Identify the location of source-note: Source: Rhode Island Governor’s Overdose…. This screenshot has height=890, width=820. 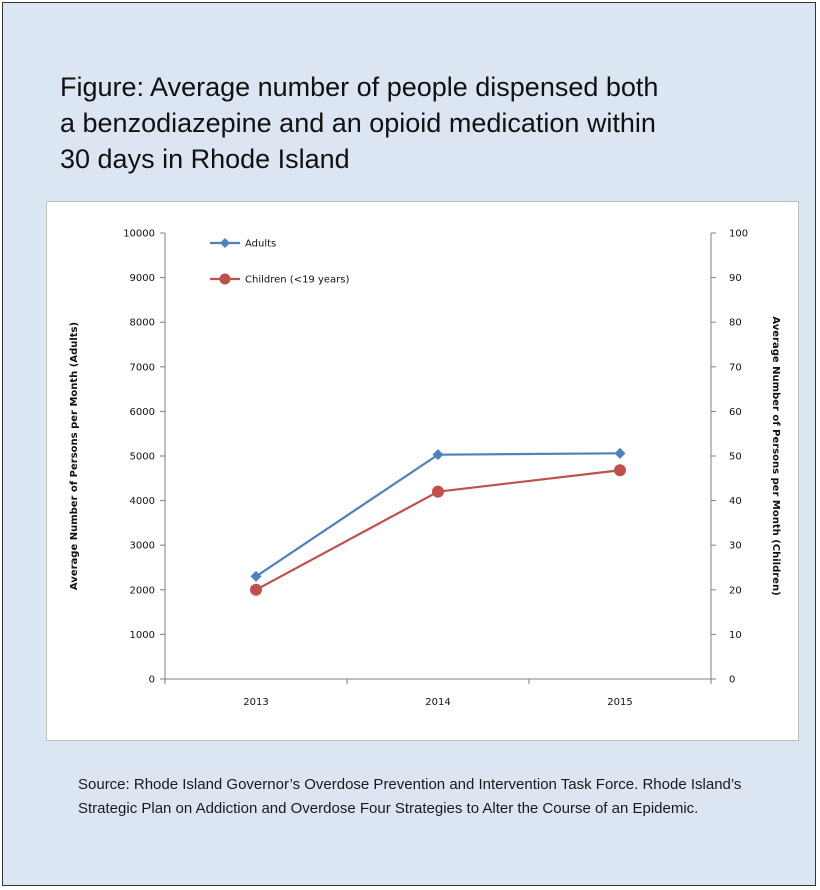
(410, 796).